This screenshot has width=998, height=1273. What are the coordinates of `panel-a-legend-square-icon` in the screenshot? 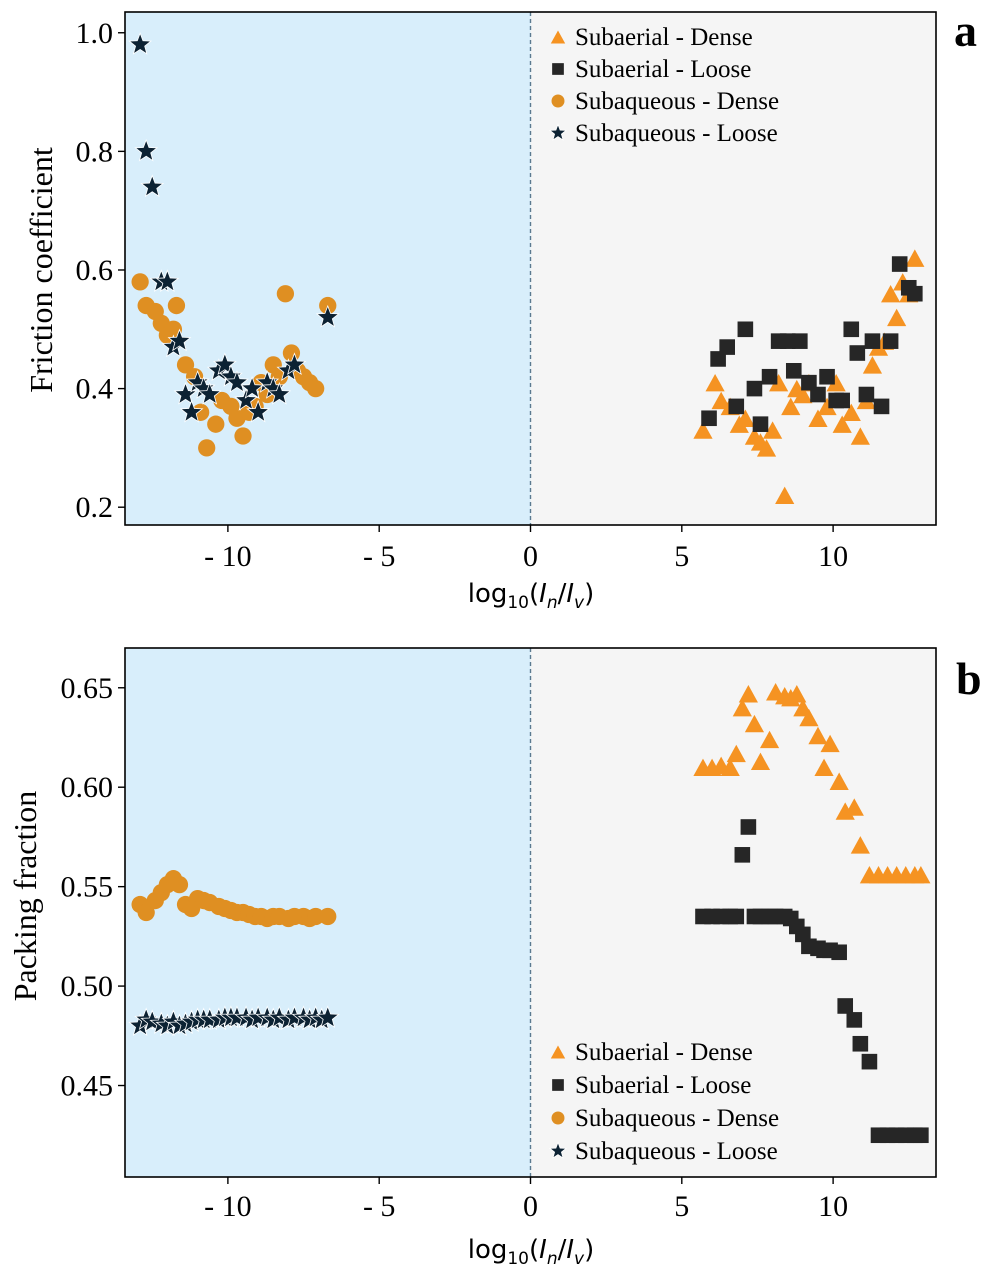 It's located at (558, 69).